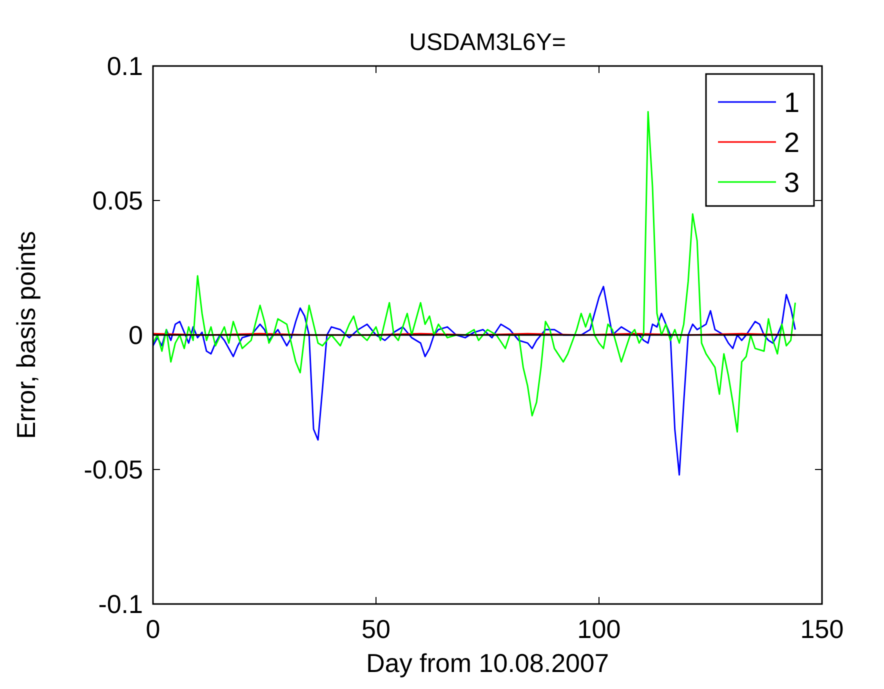 The height and width of the screenshot is (689, 884). Describe the element at coordinates (135, 335) in the screenshot. I see `y-tick-label: 0` at that location.